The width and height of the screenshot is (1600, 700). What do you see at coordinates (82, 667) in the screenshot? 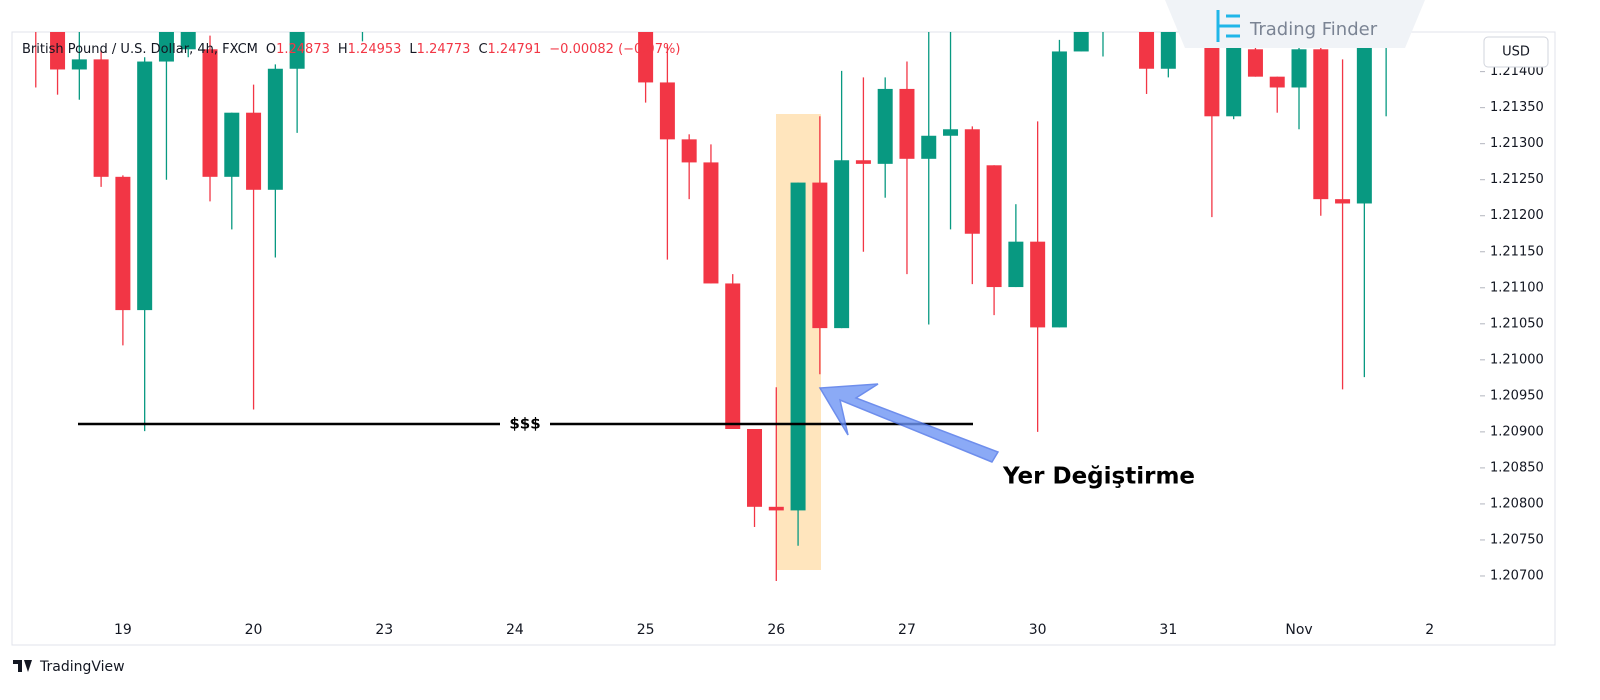
I see `footer-brand: TradingView` at bounding box center [82, 667].